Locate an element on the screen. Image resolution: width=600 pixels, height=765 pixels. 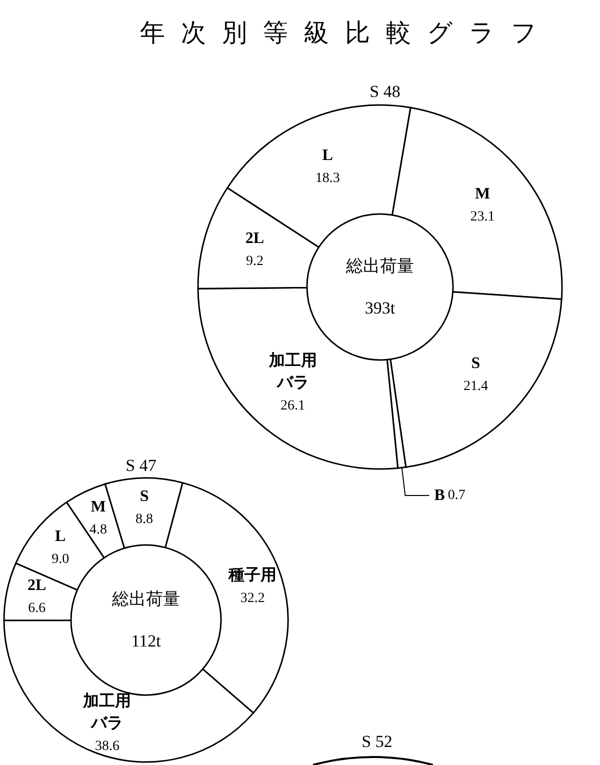
data-label: 0.7 is located at coordinates (457, 495).